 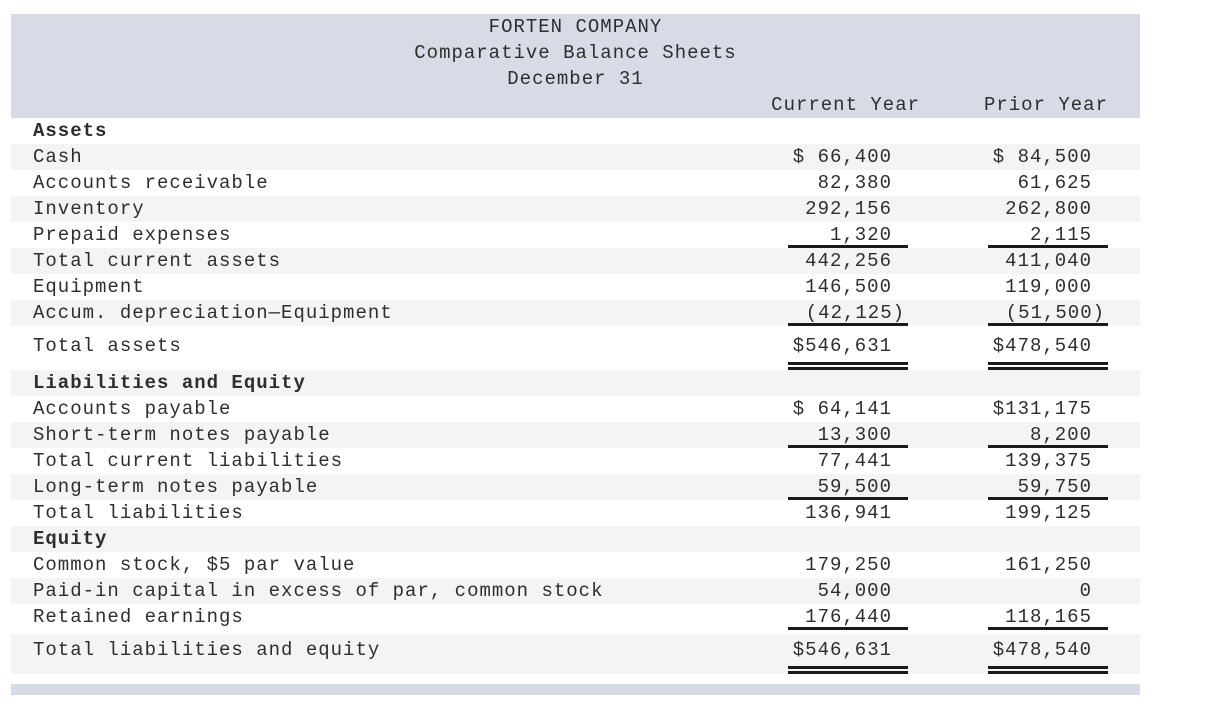 I want to click on column-header-prior-year: Prior Year, so click(x=1045, y=105).